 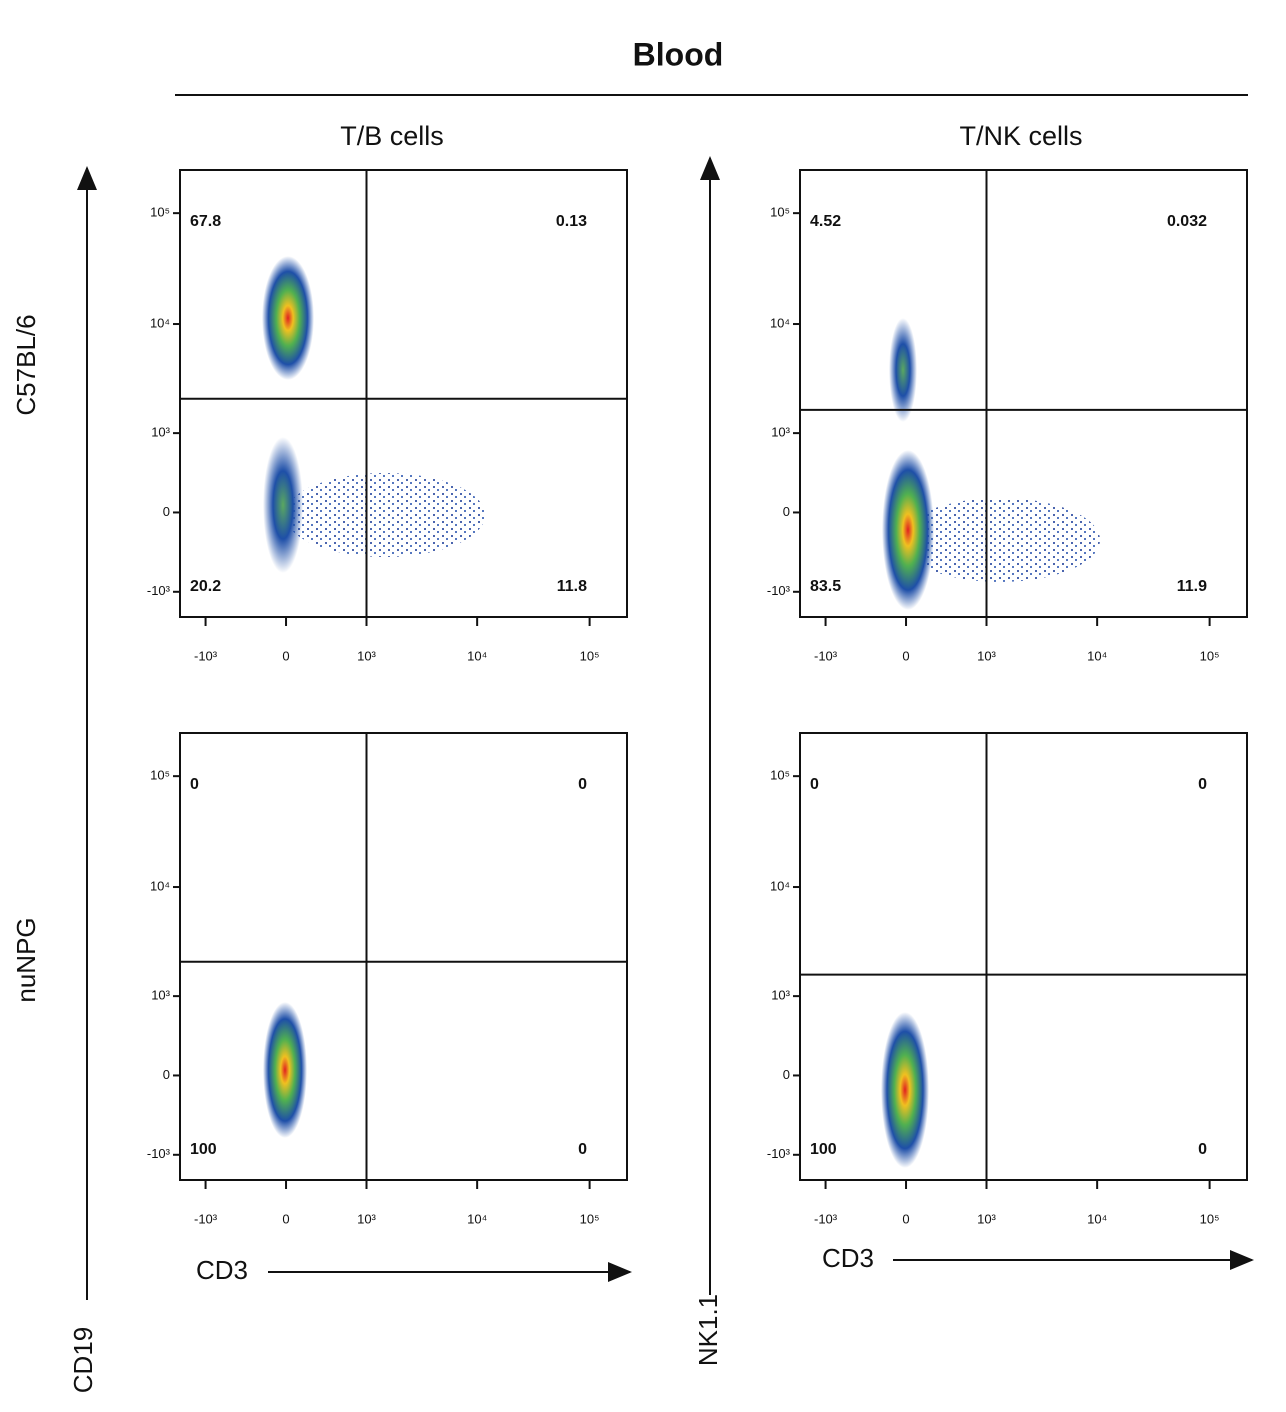 What do you see at coordinates (83, 1360) in the screenshot?
I see `y-axis-label: CD19` at bounding box center [83, 1360].